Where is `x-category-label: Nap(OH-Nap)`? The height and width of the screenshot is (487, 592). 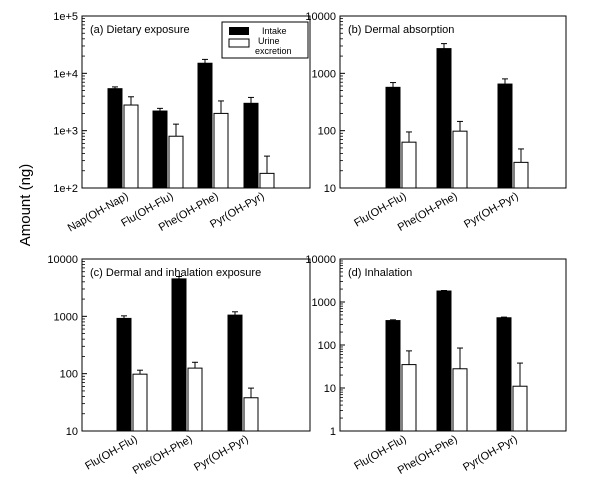
x-category-label: Nap(OH-Nap) is located at coordinates (98, 212).